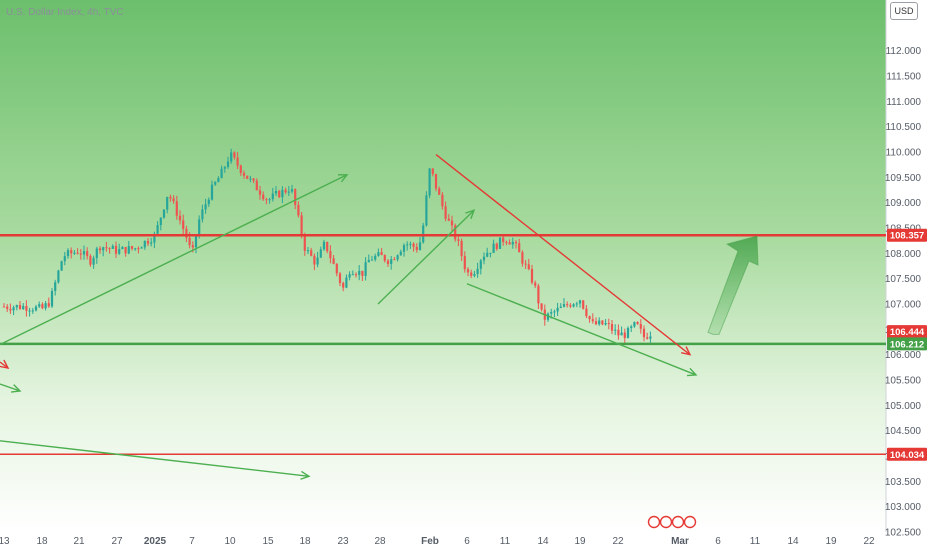 This screenshot has height=550, width=932. Describe the element at coordinates (903, 381) in the screenshot. I see `price-tick-label: 105.500` at that location.